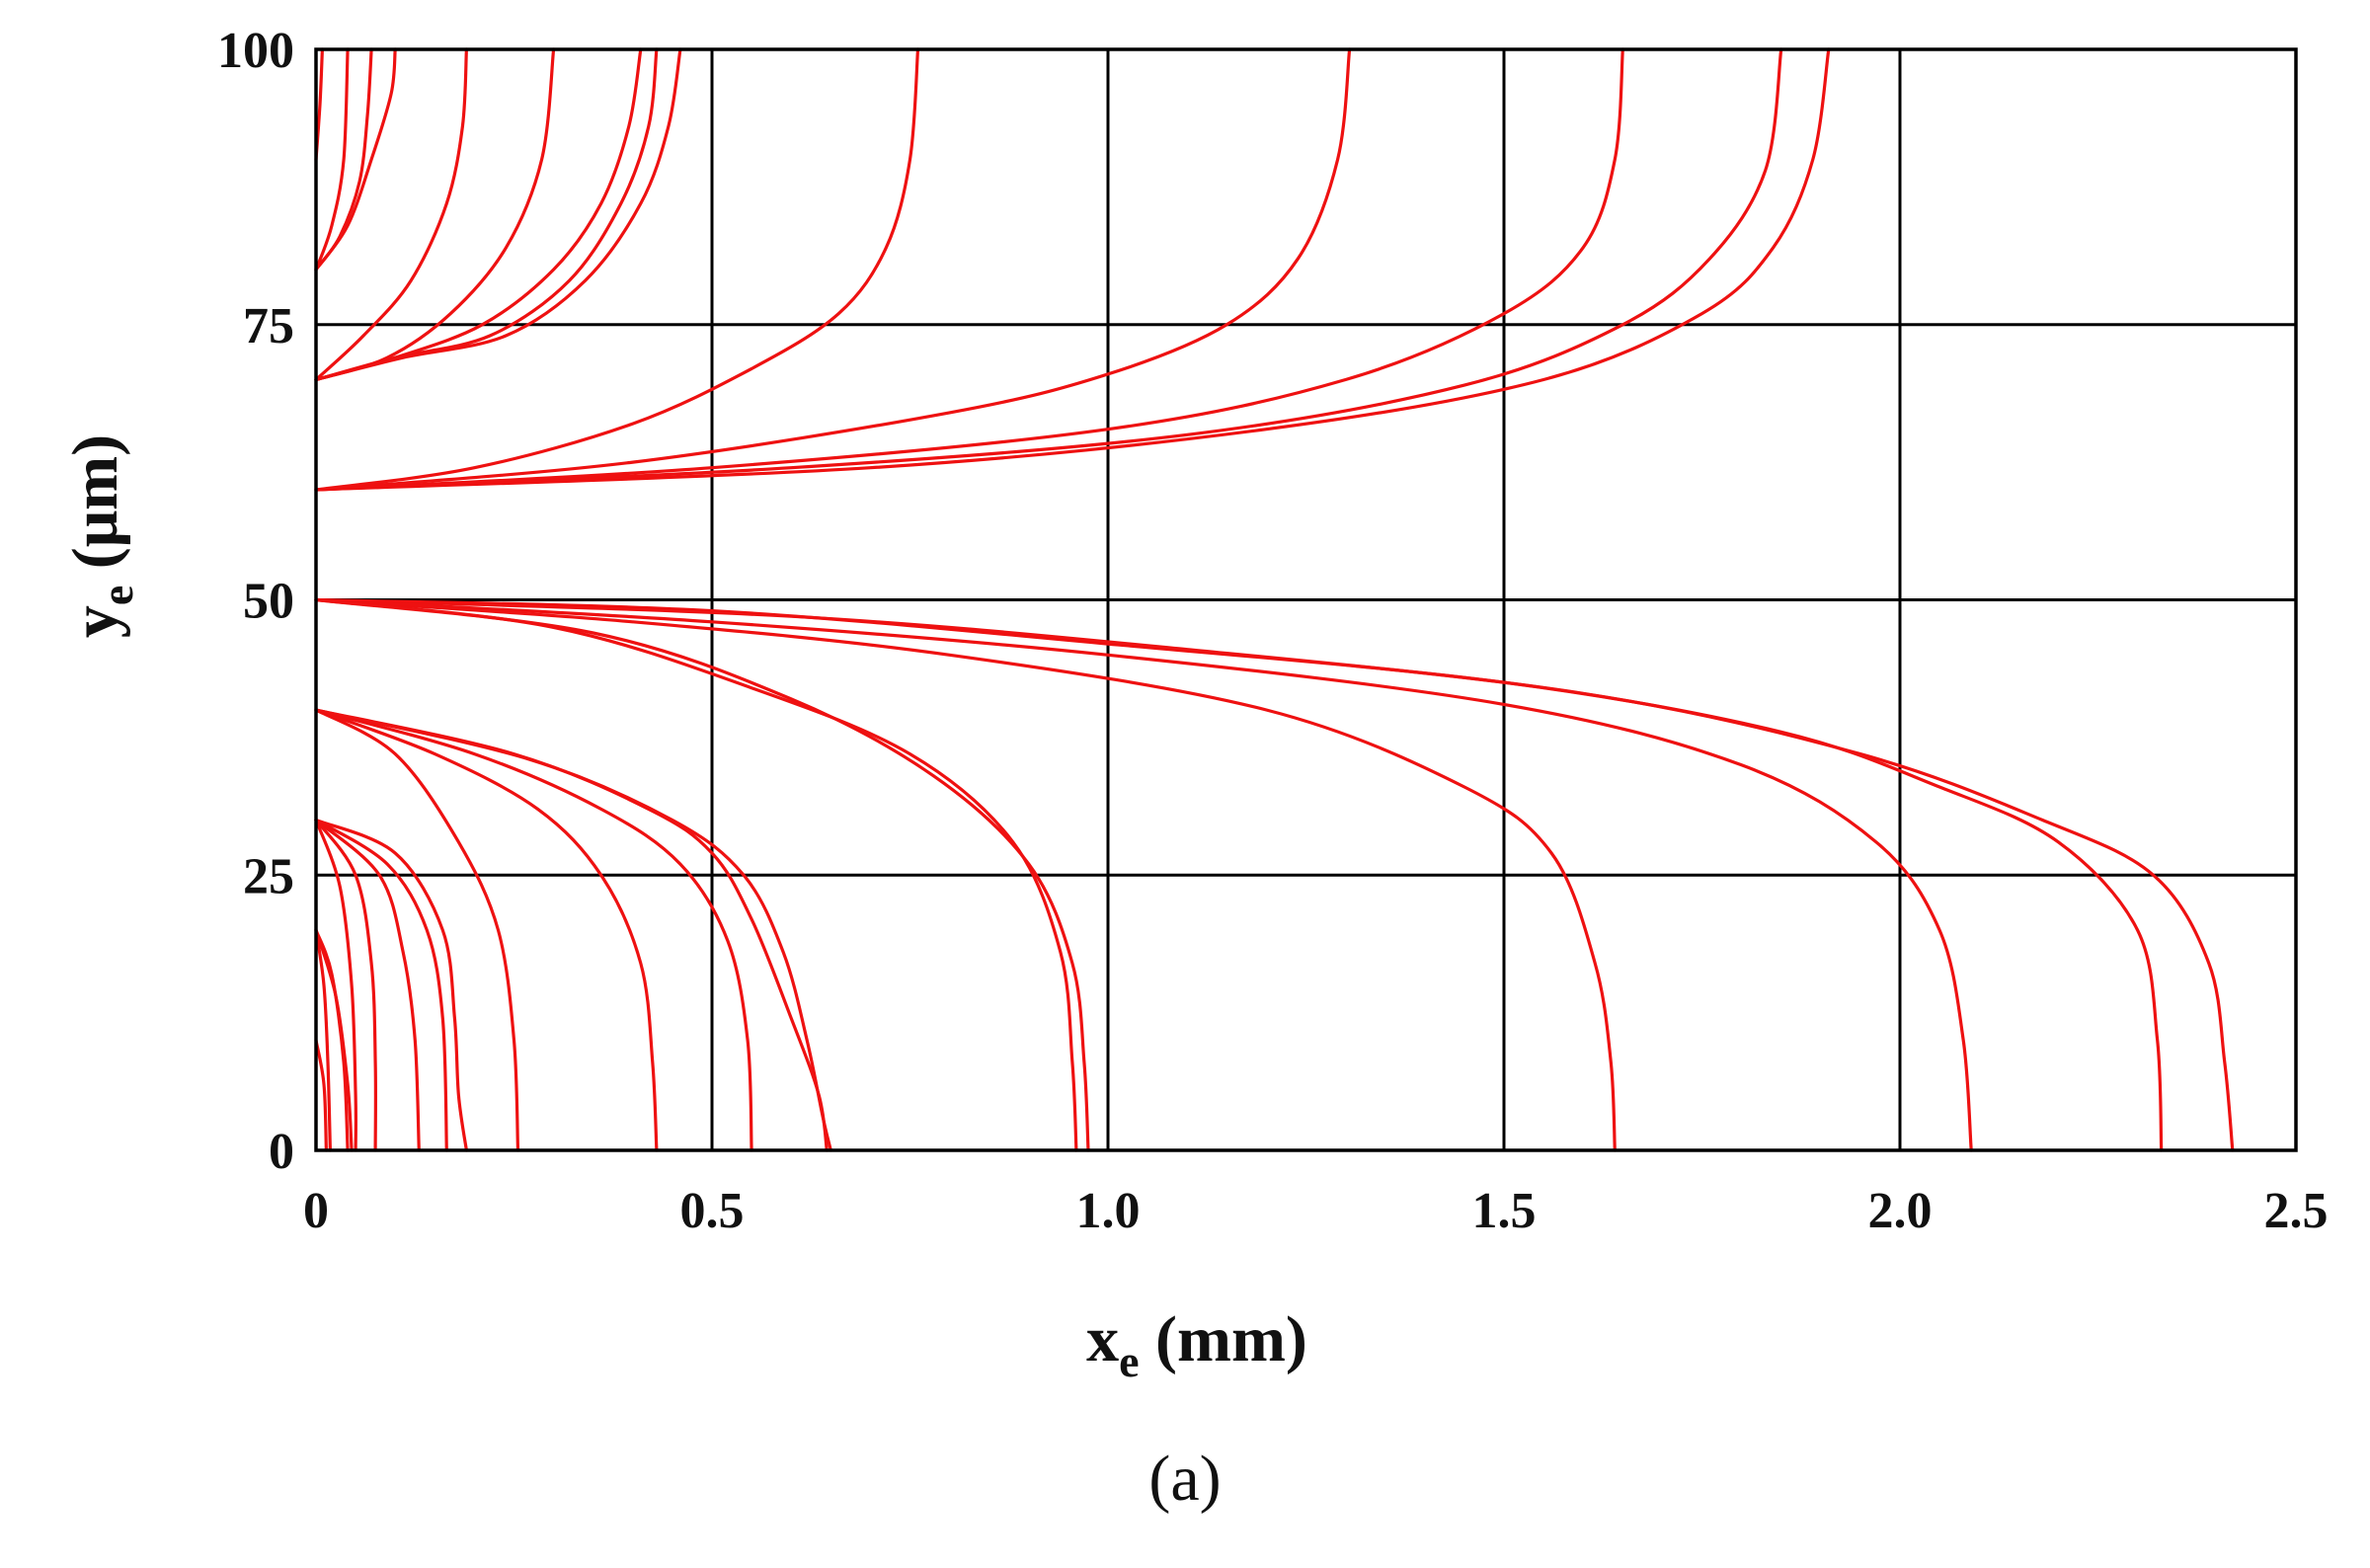 The image size is (2370, 1568). Describe the element at coordinates (1109, 1211) in the screenshot. I see `x-tick-label: 1.0` at that location.